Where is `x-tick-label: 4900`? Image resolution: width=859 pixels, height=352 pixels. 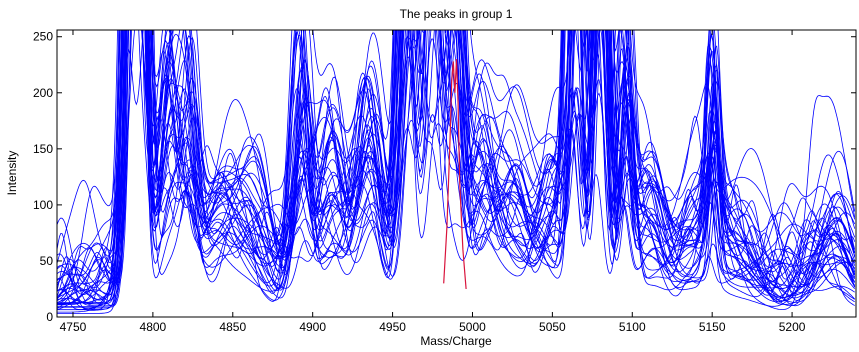 x-tick-label: 4900 is located at coordinates (312, 327).